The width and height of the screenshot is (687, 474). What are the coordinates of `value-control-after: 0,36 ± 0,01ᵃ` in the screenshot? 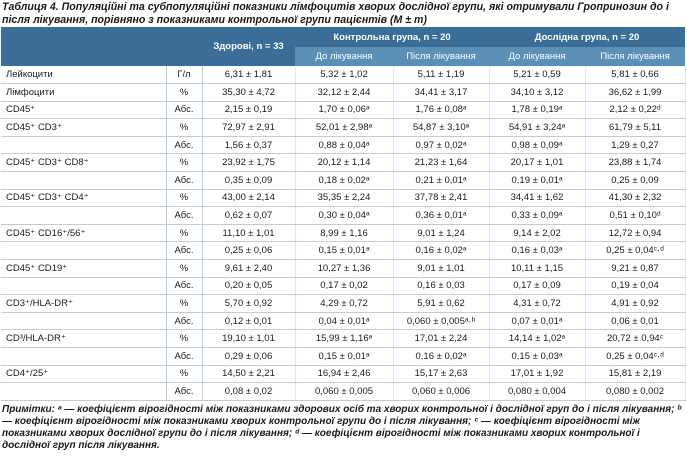 It's located at (441, 215).